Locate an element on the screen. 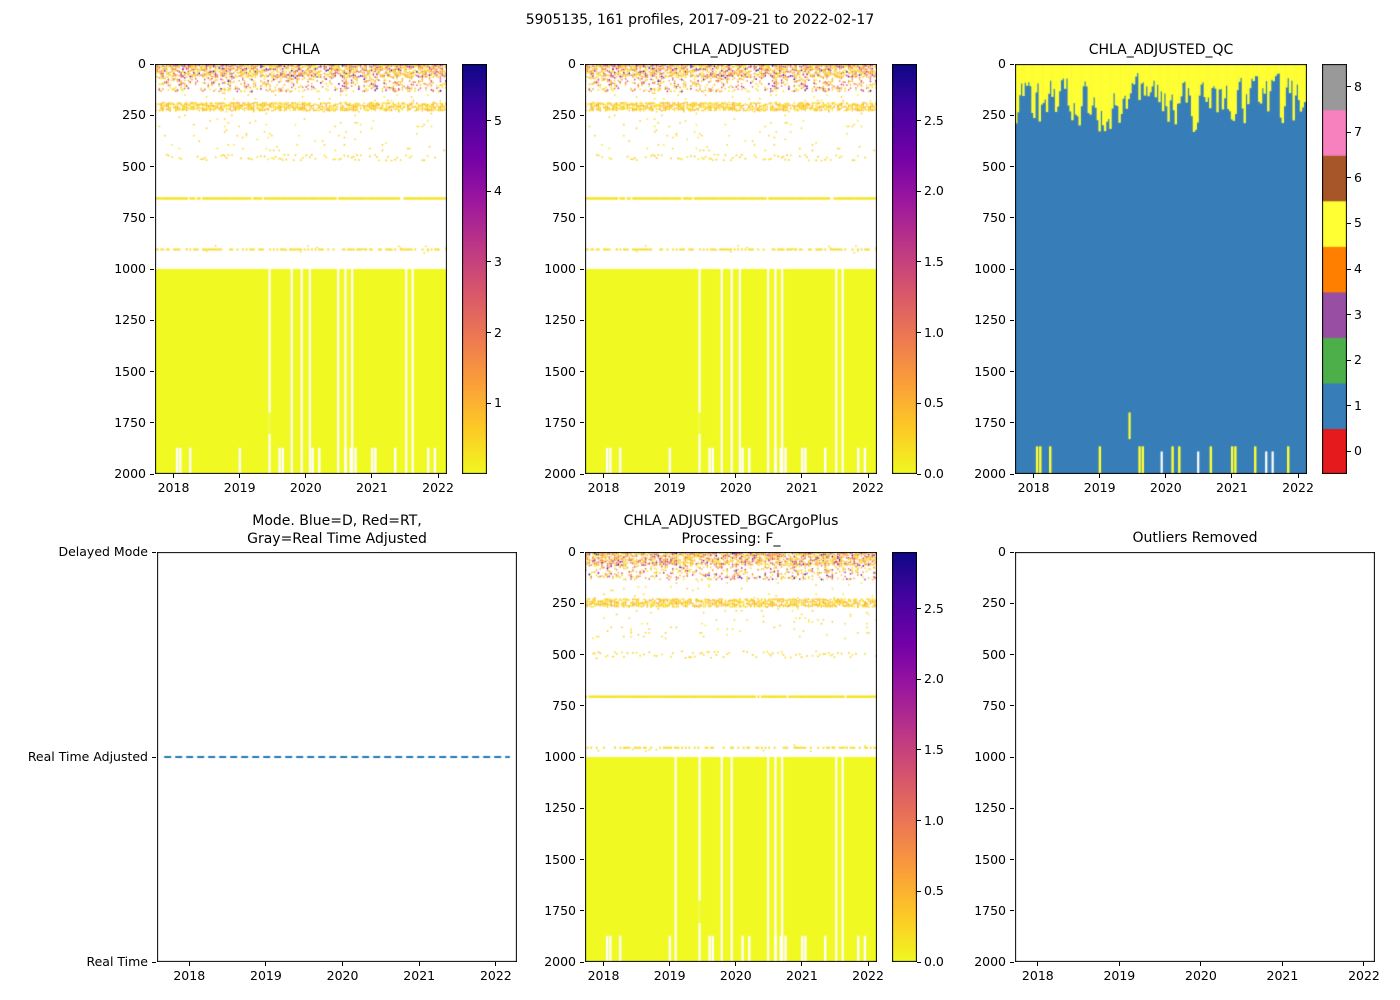 This screenshot has height=1000, width=1400. mode-line-canvas is located at coordinates (337, 757).